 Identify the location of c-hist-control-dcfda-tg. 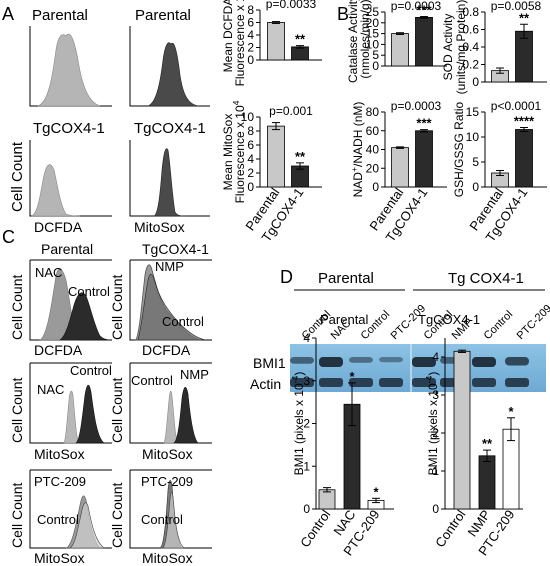
(172, 307).